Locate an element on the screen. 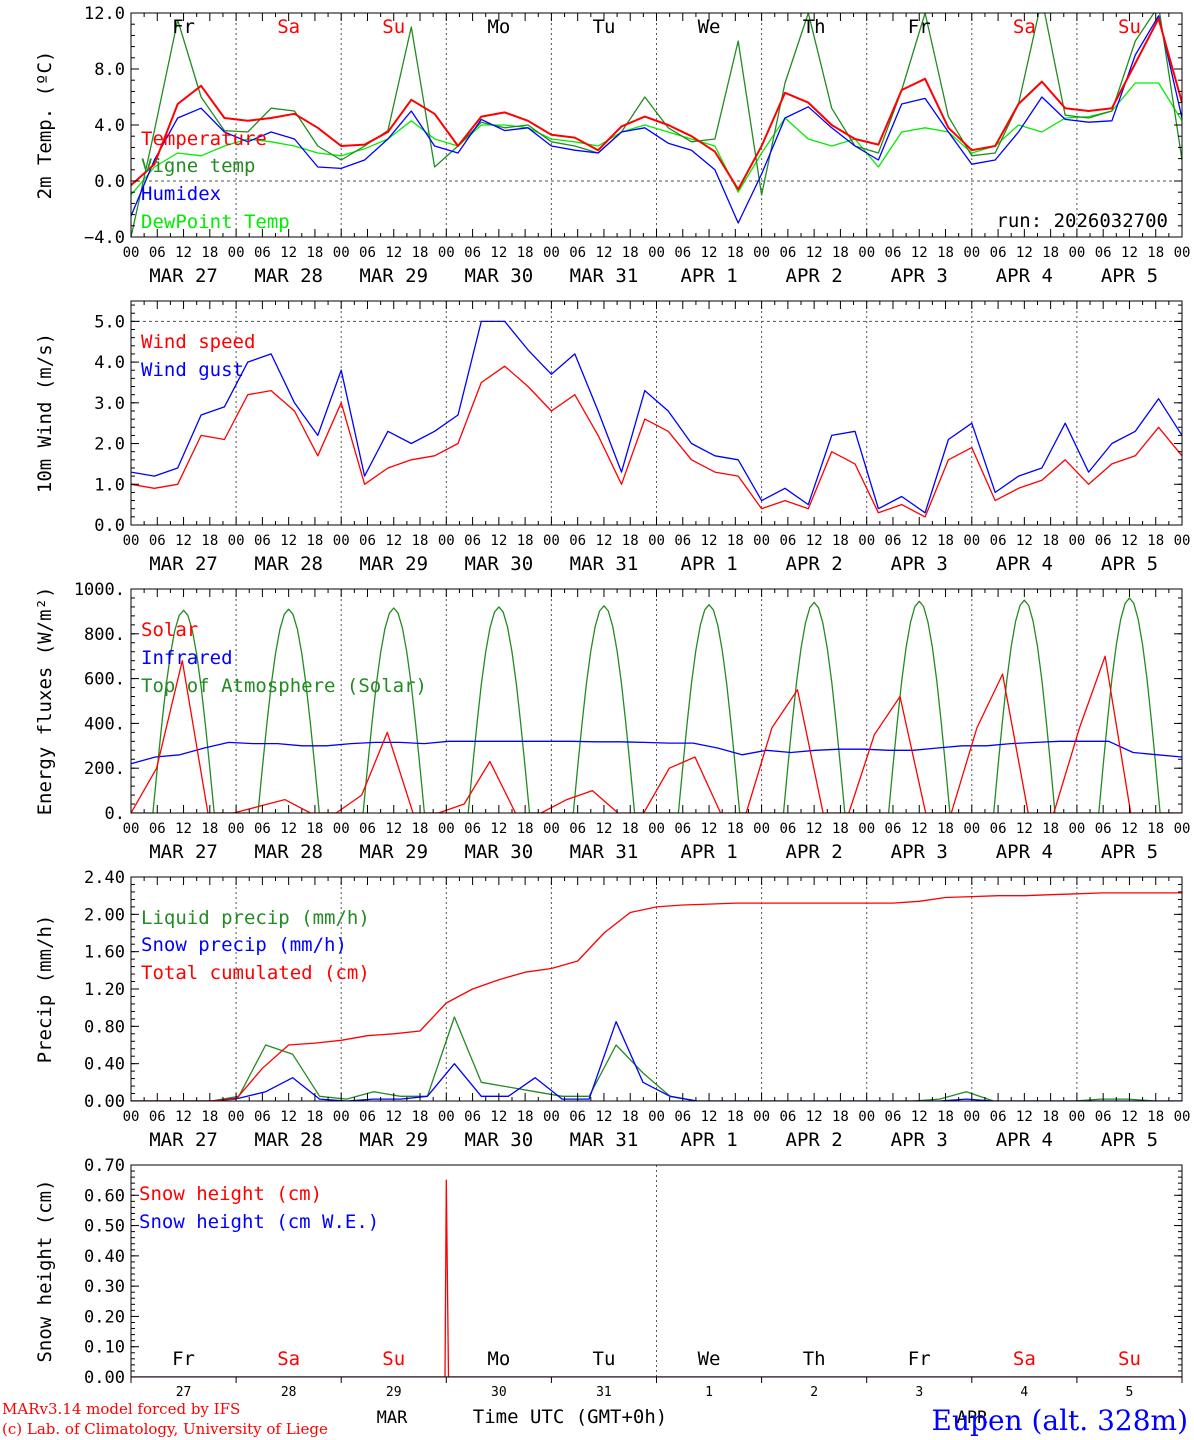 The width and height of the screenshot is (1194, 1440). day-number-label: 1 is located at coordinates (709, 1392).